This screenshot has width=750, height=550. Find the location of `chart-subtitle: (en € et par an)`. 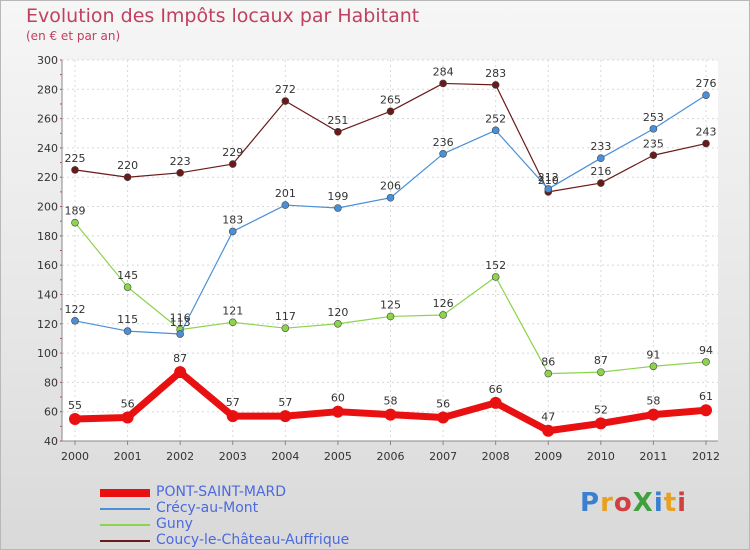

chart-subtitle: (en € et par an) is located at coordinates (73, 36).